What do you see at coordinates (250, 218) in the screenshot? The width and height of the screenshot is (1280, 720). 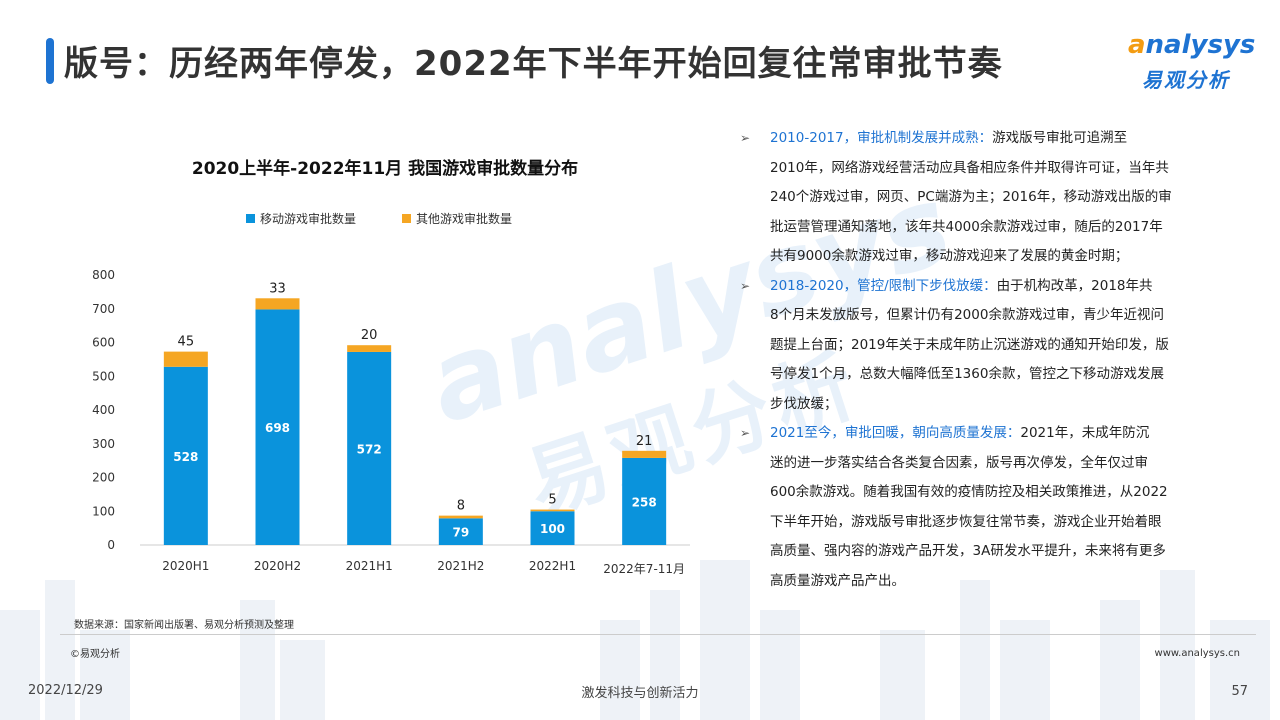 I see `legend-swatch-mobile` at bounding box center [250, 218].